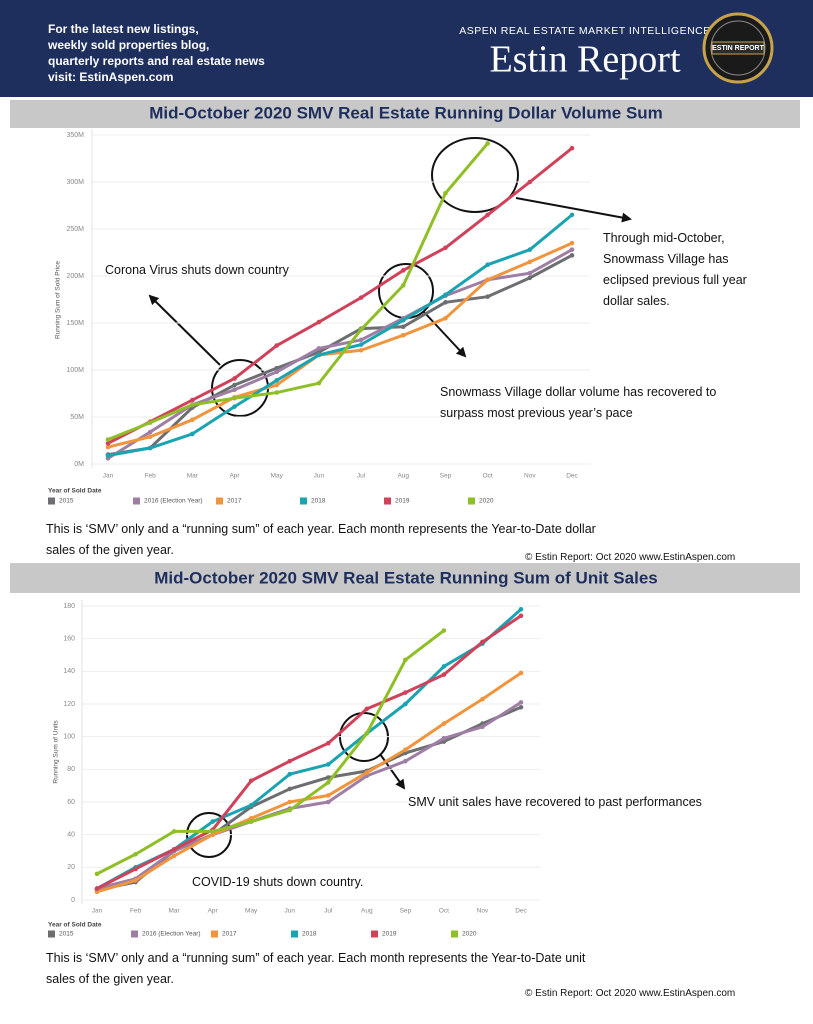 The image size is (813, 1024). What do you see at coordinates (123, 29) in the screenshot?
I see `header-line: For the latest new listings,` at bounding box center [123, 29].